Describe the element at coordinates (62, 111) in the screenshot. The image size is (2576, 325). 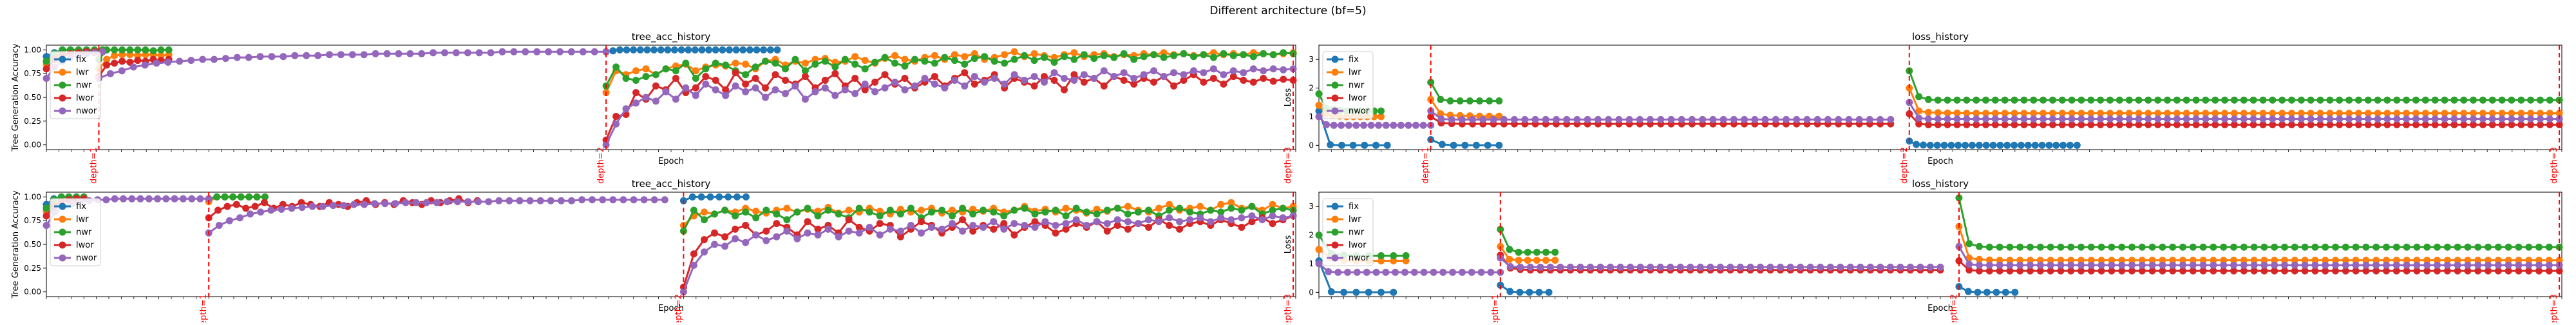
I see `legend-marker-nwor` at that location.